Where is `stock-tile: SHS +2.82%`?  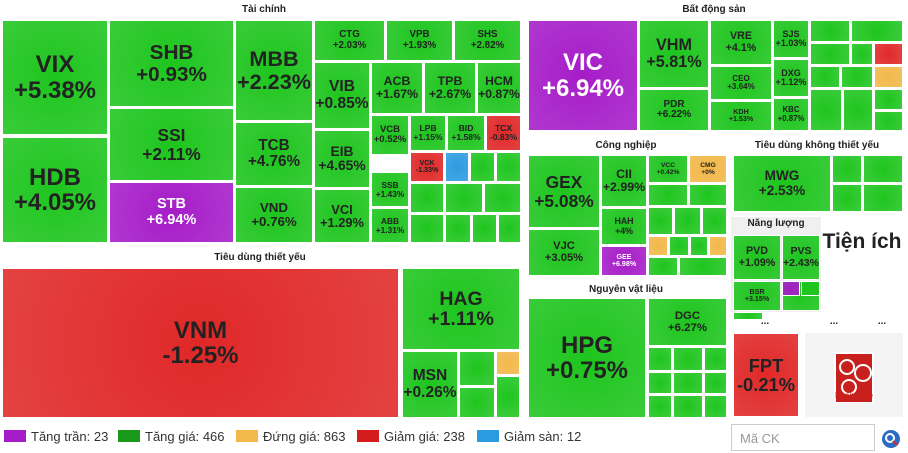 stock-tile: SHS +2.82% is located at coordinates (487, 40).